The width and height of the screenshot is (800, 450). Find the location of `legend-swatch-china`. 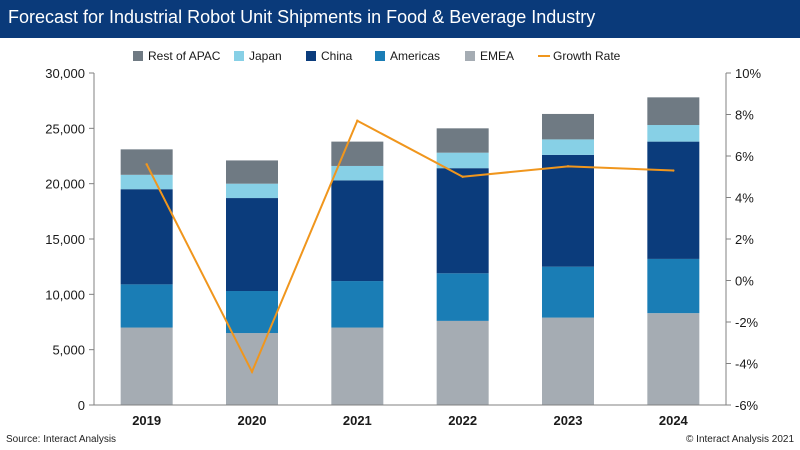

legend-swatch-china is located at coordinates (311, 56).